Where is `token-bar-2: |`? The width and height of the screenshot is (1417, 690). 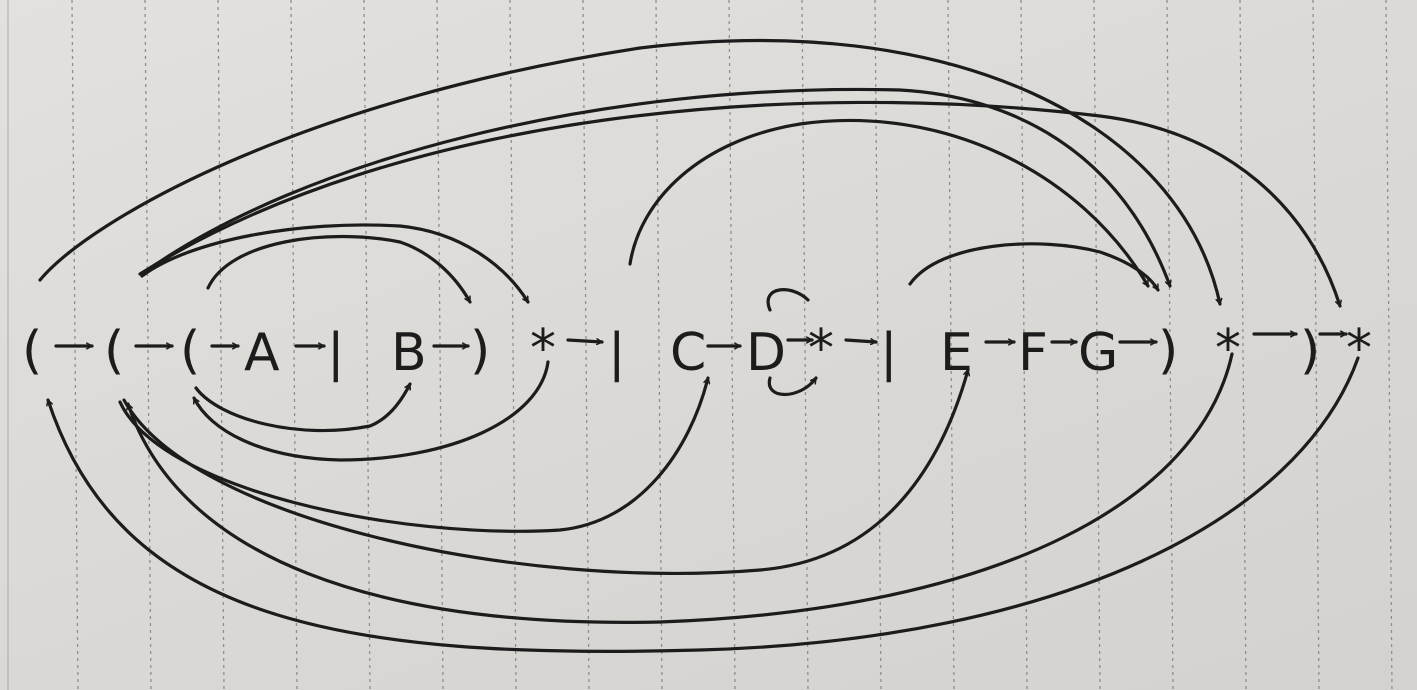
token-bar-2: | is located at coordinates (617, 353).